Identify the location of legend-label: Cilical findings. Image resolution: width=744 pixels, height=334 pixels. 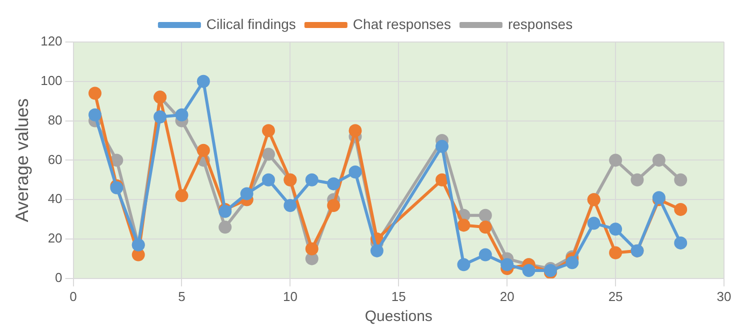
(251, 24).